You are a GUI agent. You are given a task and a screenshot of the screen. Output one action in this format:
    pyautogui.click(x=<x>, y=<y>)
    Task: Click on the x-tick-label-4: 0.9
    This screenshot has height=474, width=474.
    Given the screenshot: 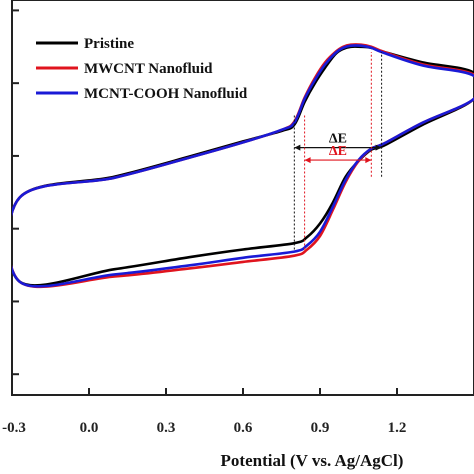 What is the action you would take?
    pyautogui.click(x=320, y=428)
    